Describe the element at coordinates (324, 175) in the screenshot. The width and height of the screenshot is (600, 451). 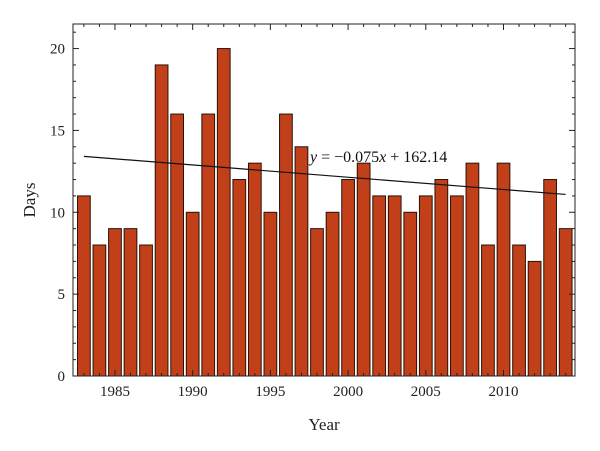
I see `trend-line` at that location.